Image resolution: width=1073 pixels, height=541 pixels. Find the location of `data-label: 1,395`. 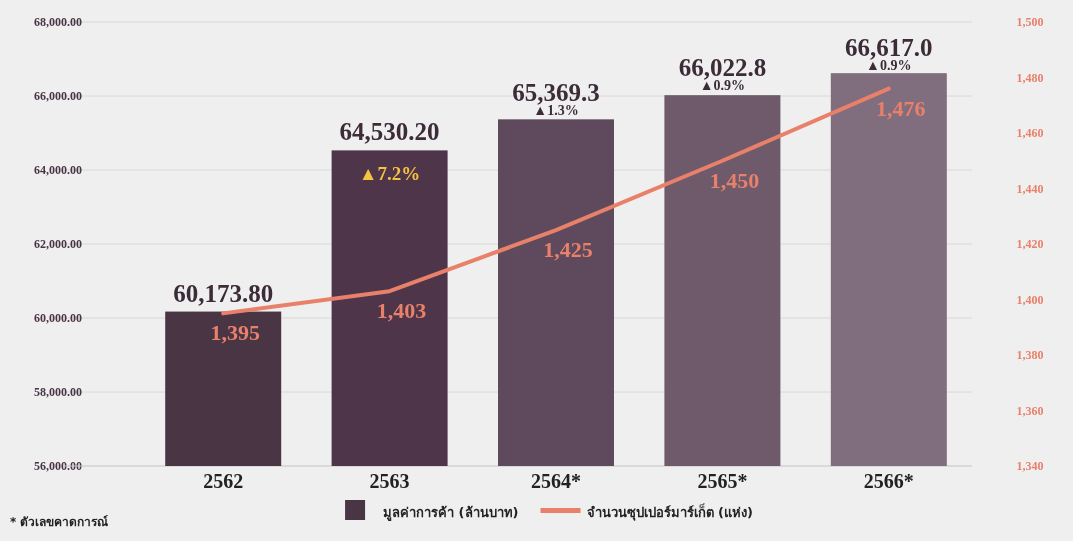

data-label: 1,395 is located at coordinates (235, 333).